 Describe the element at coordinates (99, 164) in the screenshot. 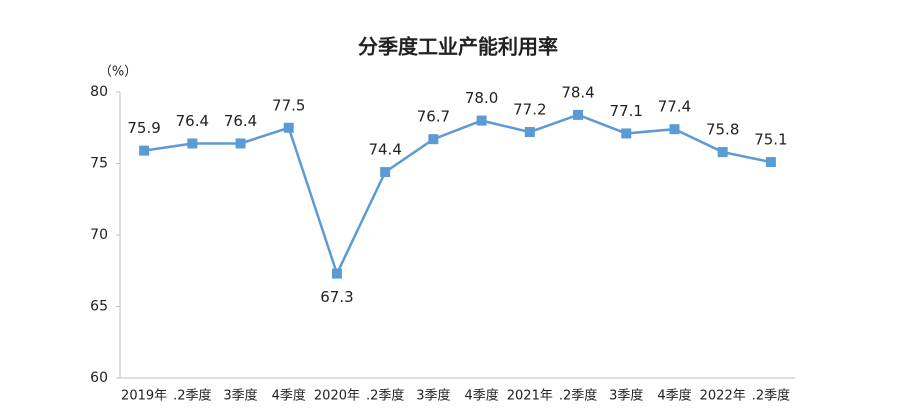

I see `y-tick-label: 75` at that location.